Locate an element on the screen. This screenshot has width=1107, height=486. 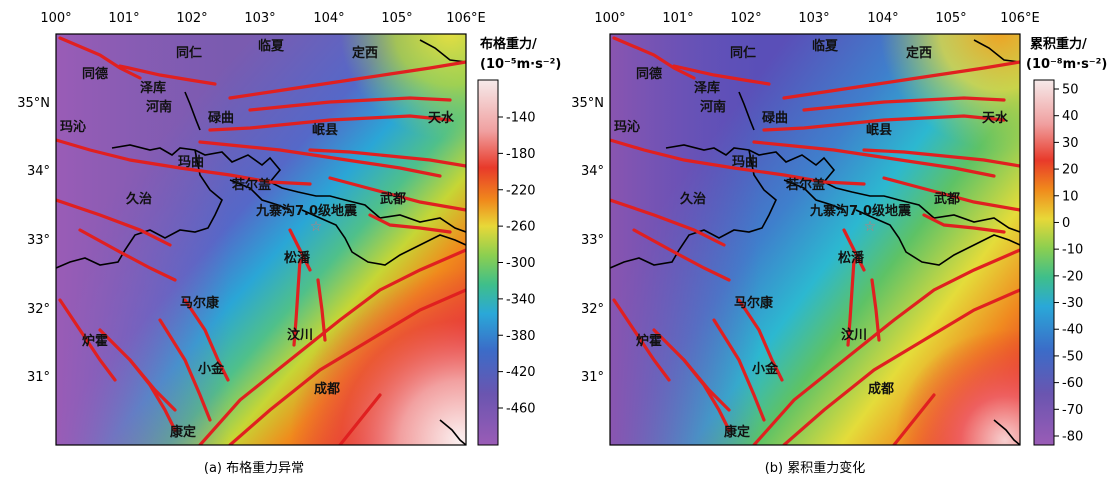
panel-a-caption: (a) 布格重力异常 is located at coordinates (254, 468).